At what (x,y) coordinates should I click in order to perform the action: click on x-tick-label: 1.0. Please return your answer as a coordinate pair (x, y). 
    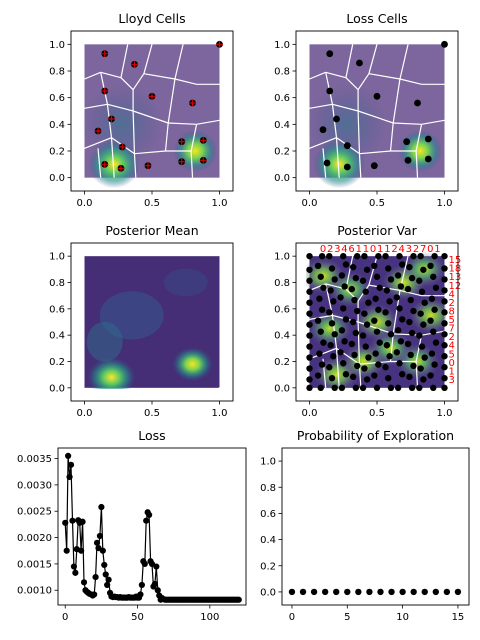
    Looking at the image, I should click on (445, 203).